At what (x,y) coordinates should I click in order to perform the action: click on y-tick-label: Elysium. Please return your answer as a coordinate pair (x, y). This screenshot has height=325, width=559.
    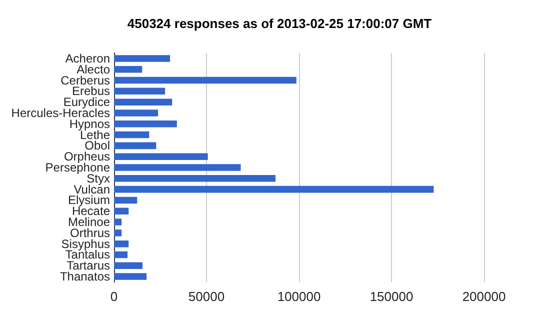
    Looking at the image, I should click on (89, 200).